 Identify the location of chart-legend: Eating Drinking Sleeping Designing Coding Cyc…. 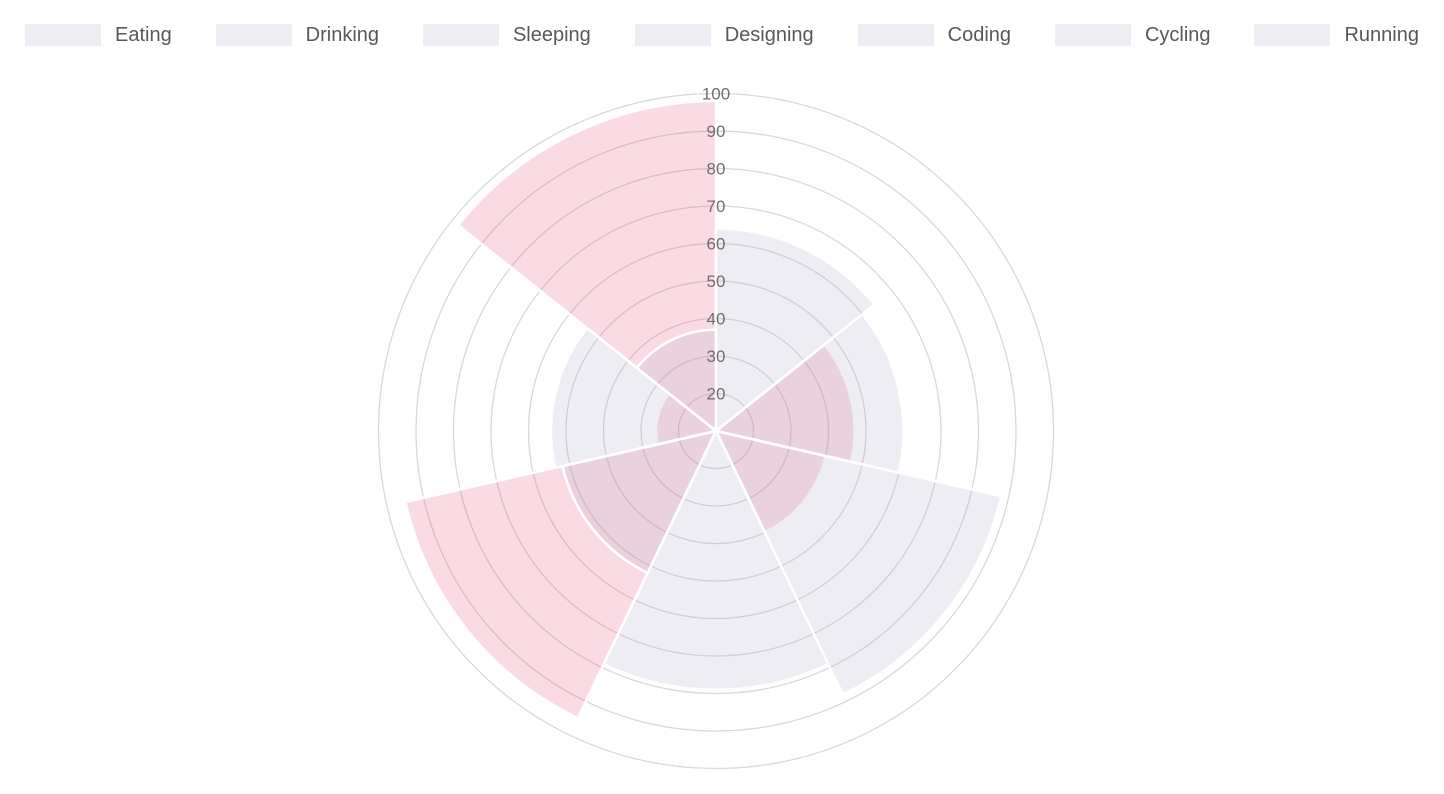
(722, 35).